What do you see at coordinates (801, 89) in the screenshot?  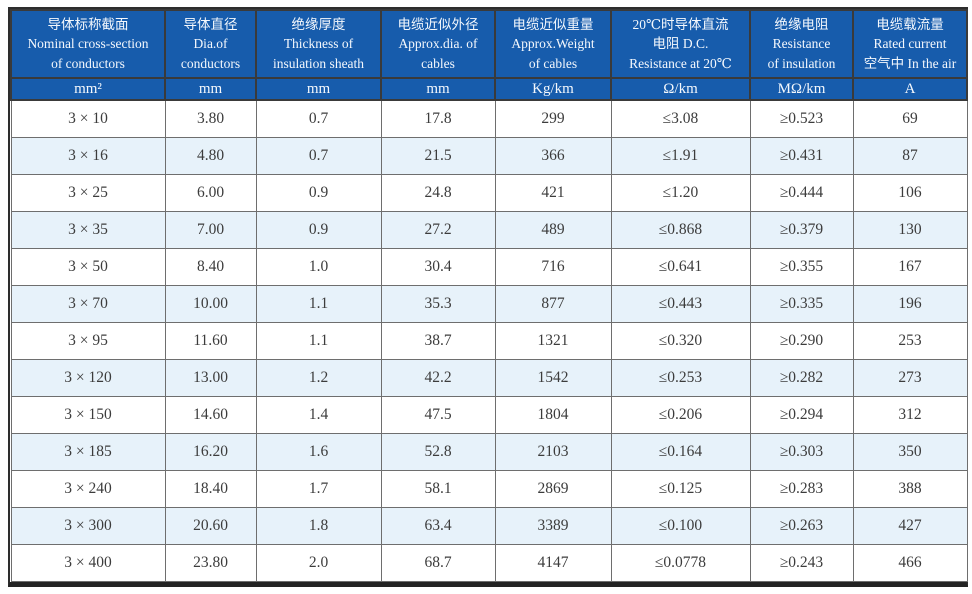 I see `col-unit-insulation-resistance: MΩ/km` at bounding box center [801, 89].